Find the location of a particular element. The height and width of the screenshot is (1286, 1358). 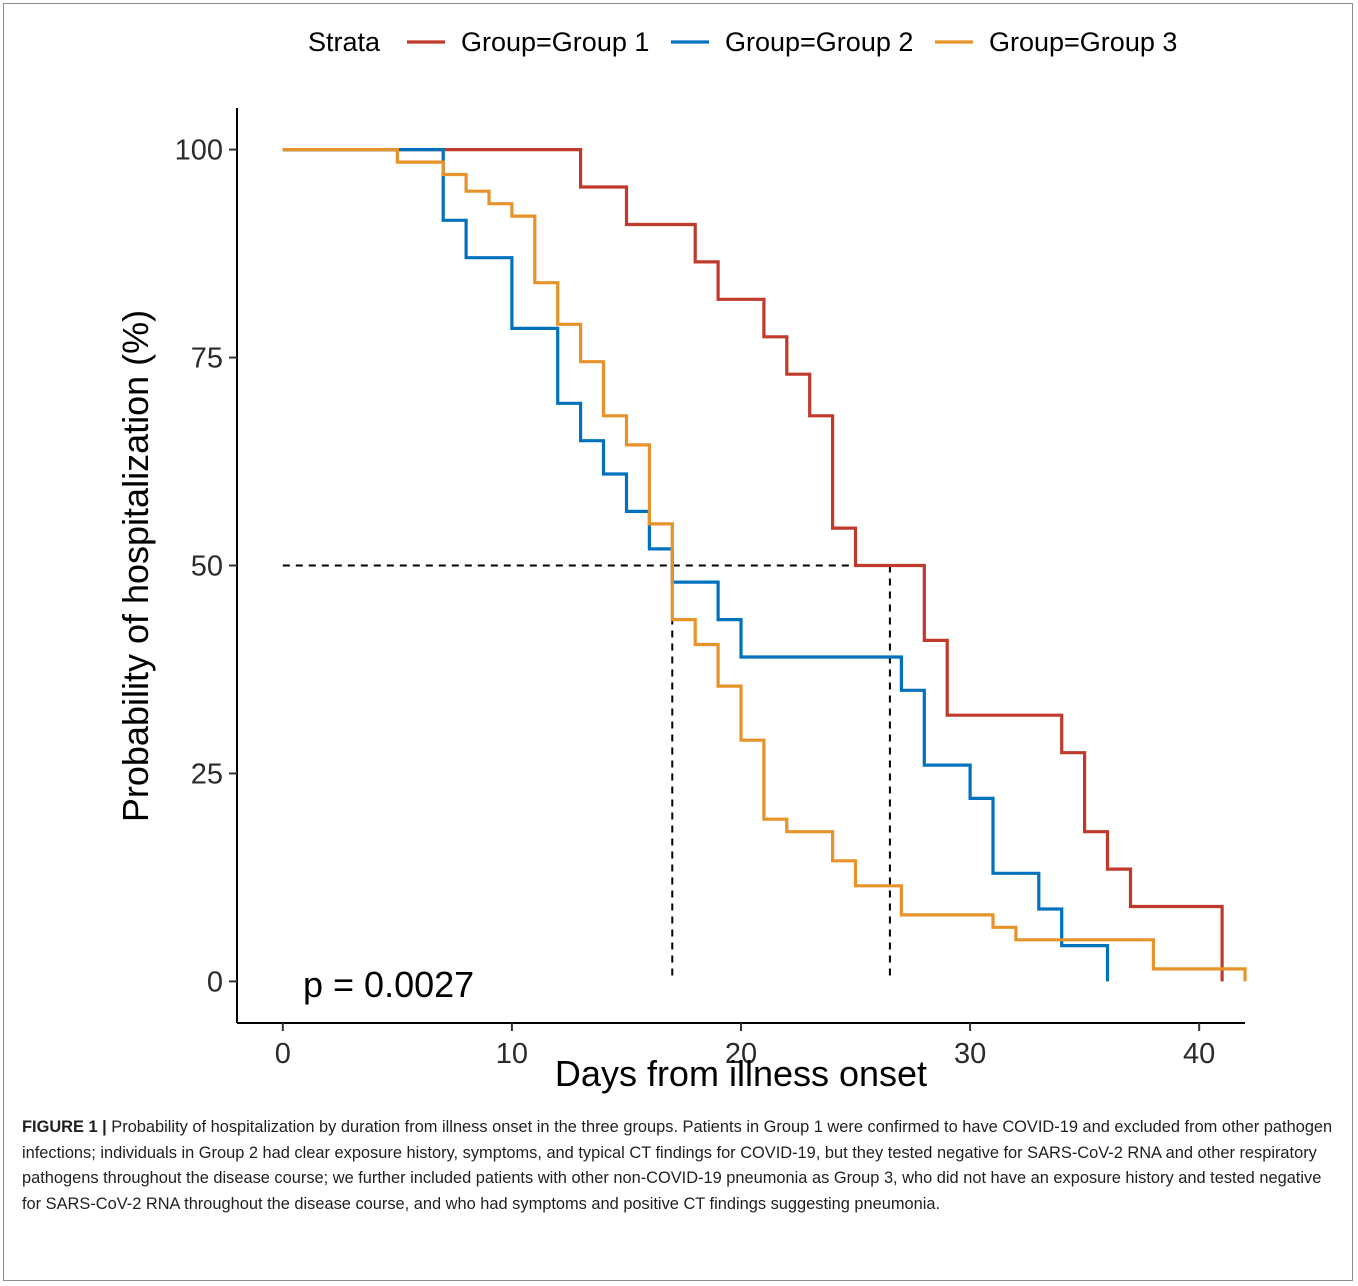

legend-label-group-3: Group=Group 3 is located at coordinates (1083, 42).